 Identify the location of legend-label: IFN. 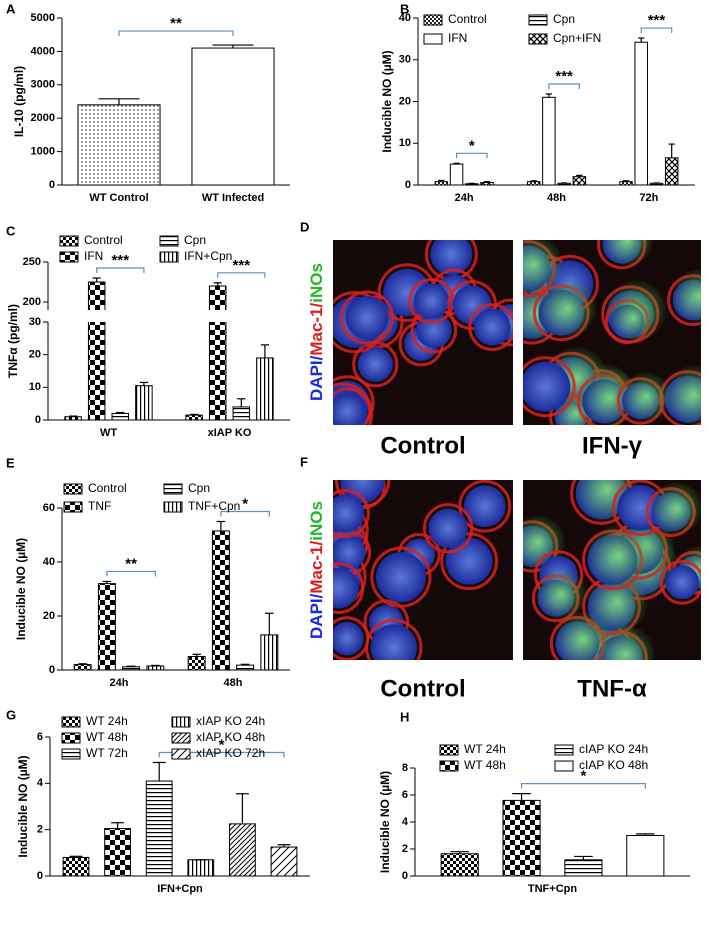
(457, 38).